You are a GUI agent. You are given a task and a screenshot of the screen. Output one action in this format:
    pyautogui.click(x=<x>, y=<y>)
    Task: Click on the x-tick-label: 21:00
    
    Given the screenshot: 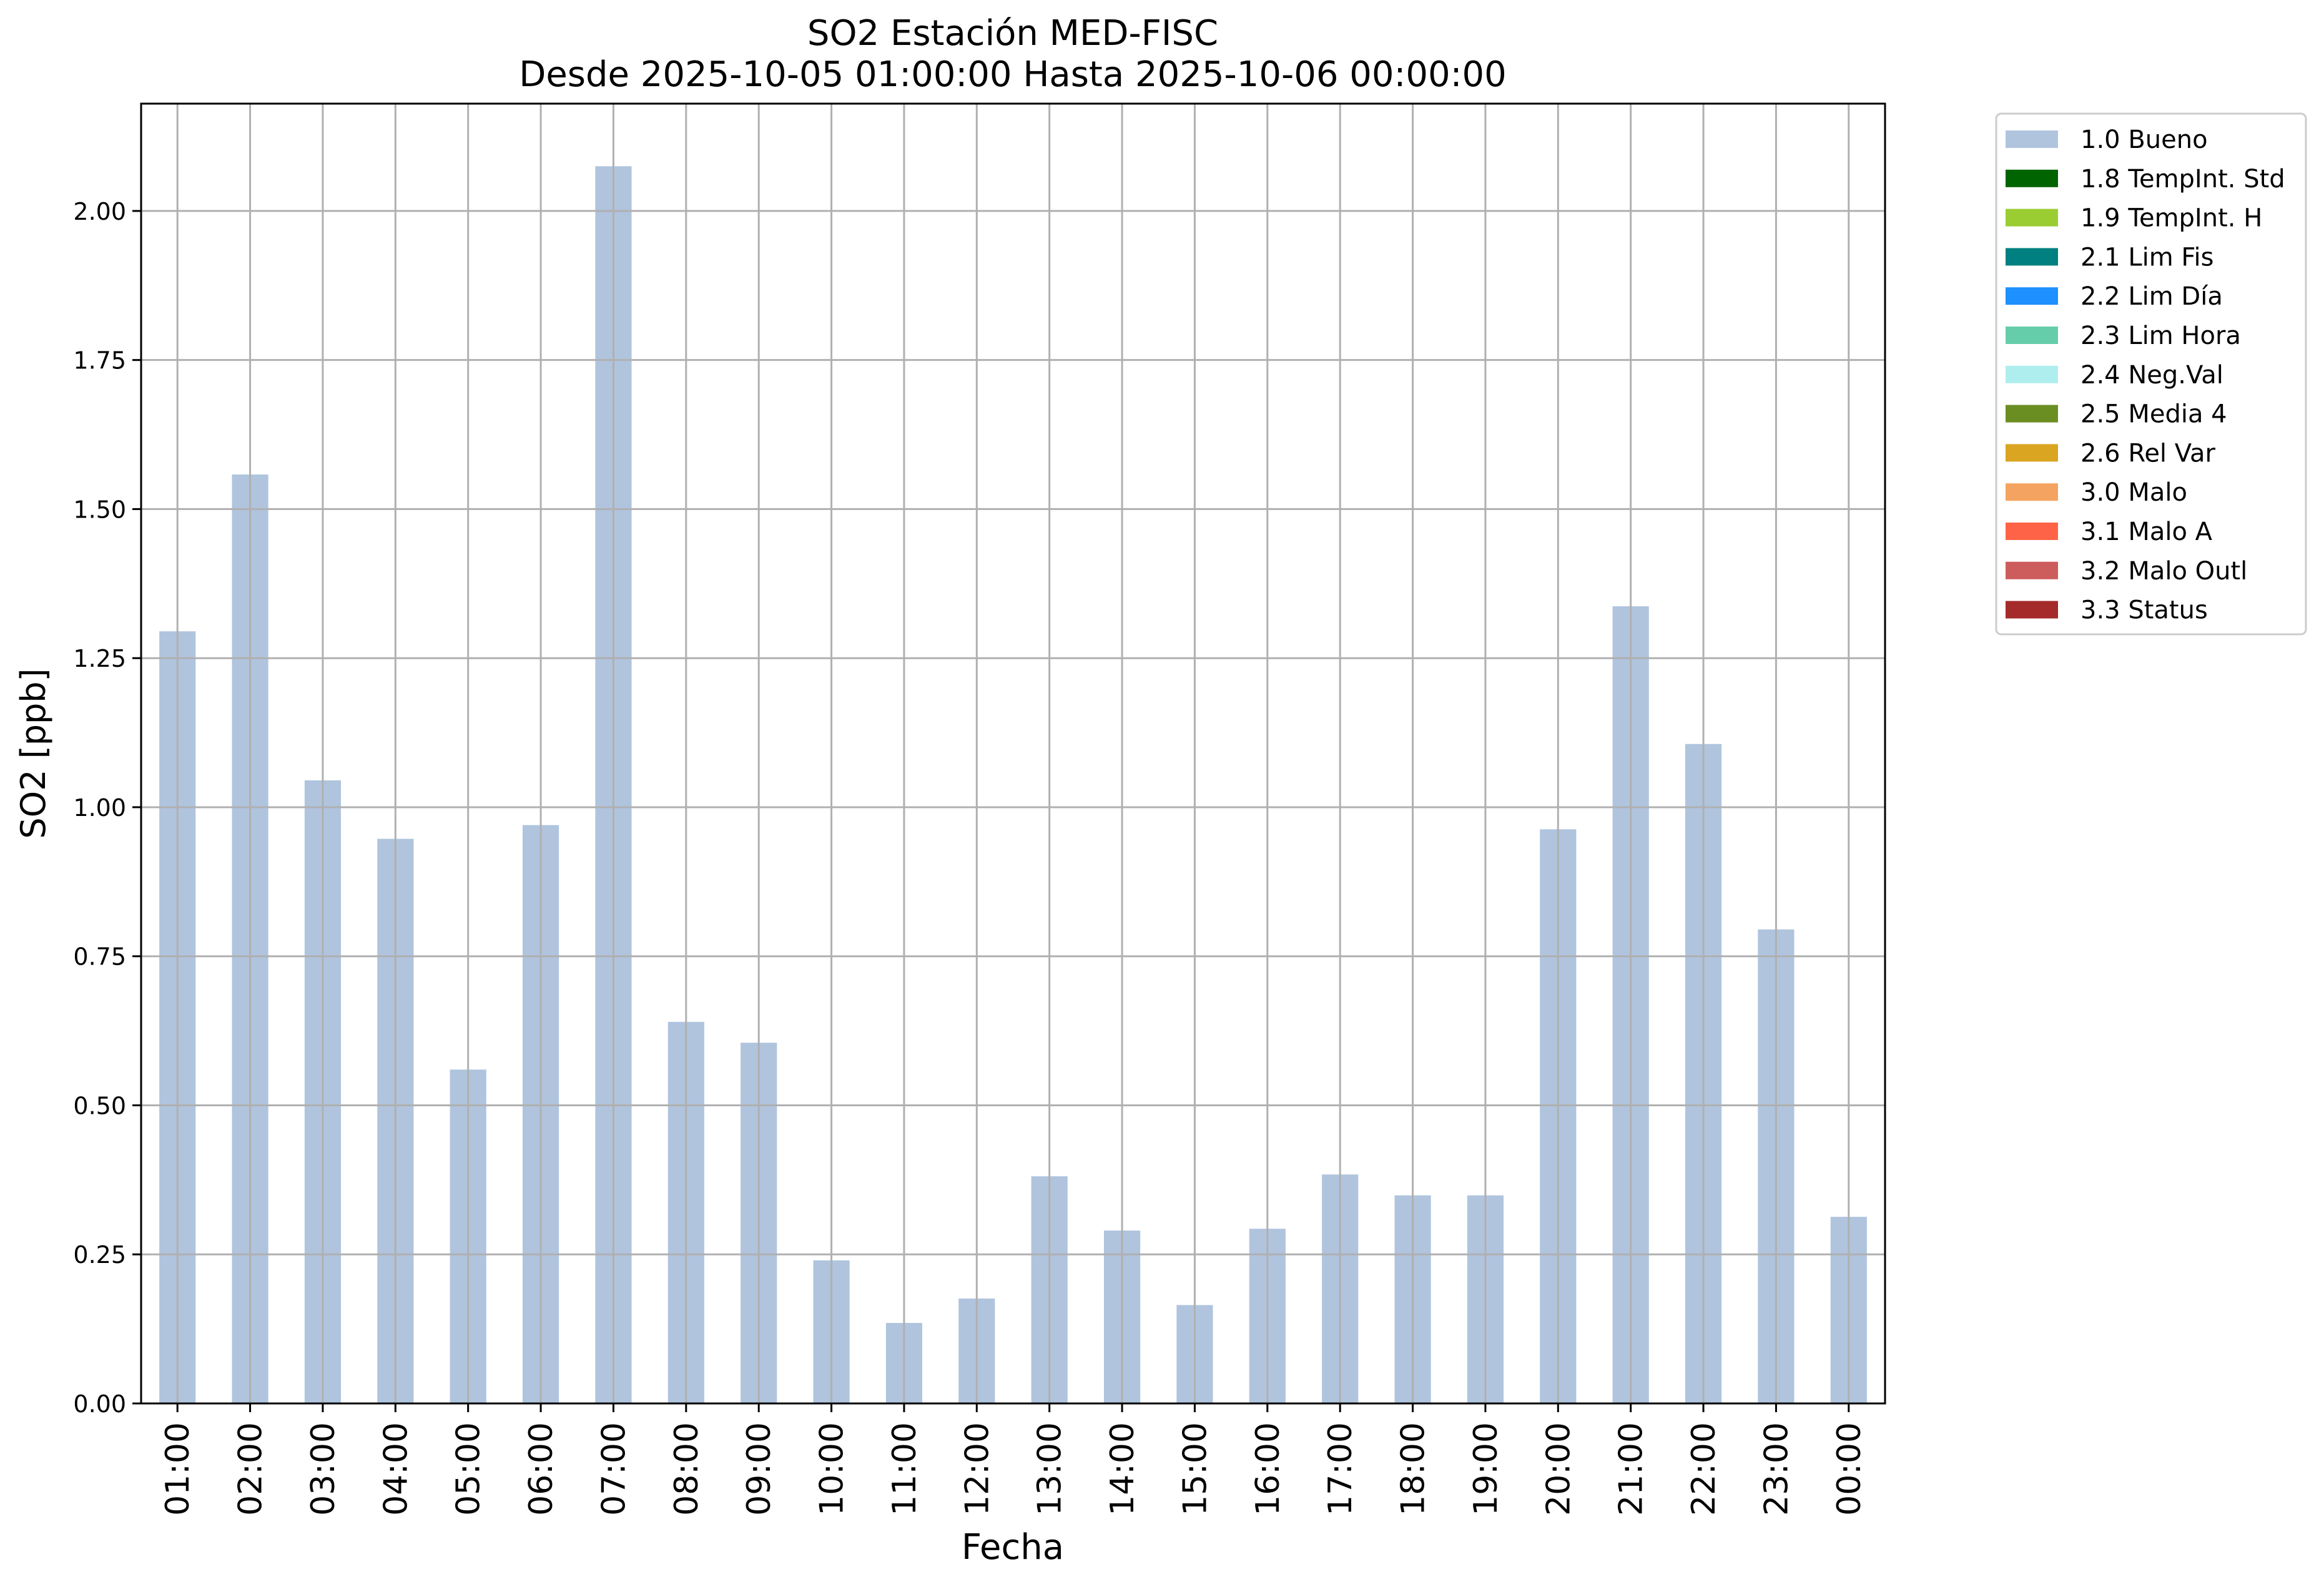 What is the action you would take?
    pyautogui.click(x=1631, y=1469)
    